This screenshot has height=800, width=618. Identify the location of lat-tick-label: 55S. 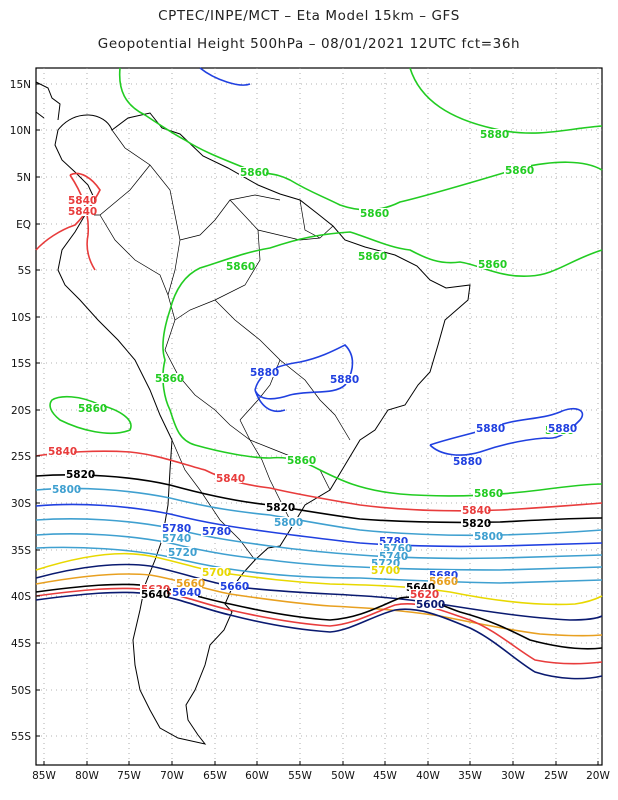
(21, 737).